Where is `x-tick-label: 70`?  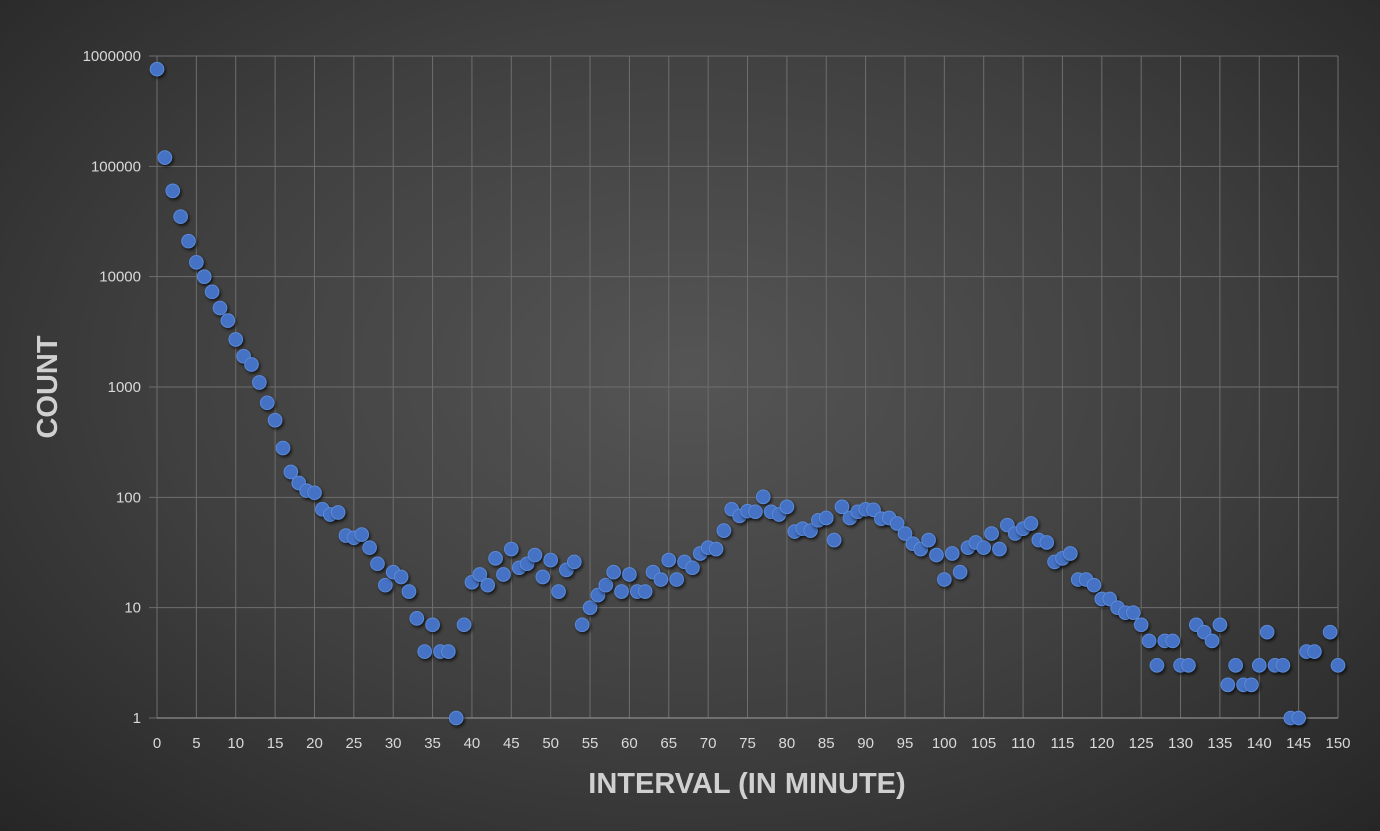 x-tick-label: 70 is located at coordinates (708, 743).